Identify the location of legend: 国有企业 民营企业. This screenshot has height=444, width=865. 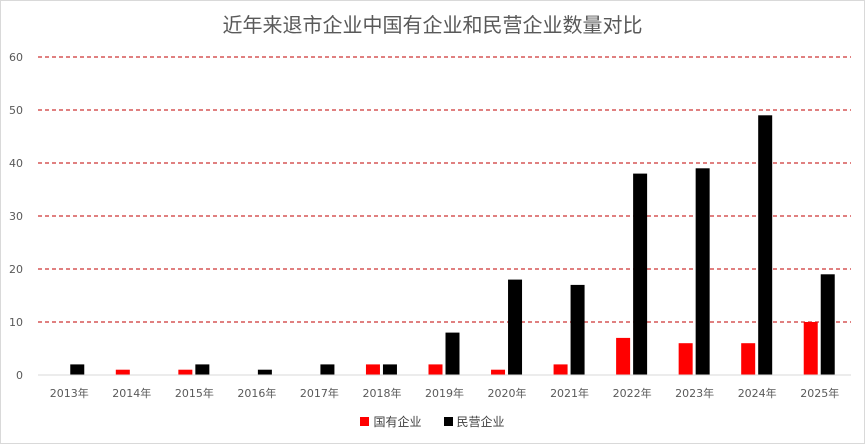
(432, 421).